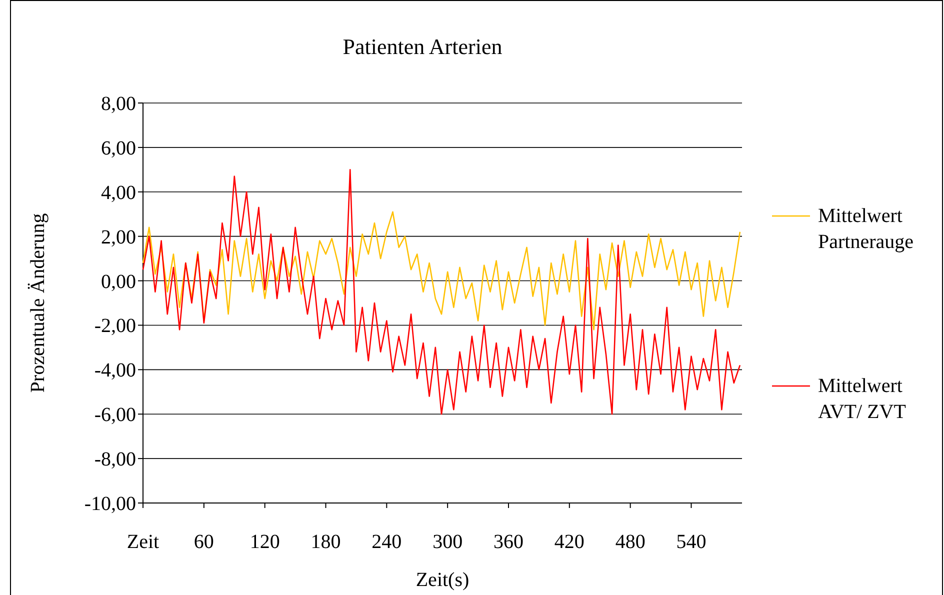  Describe the element at coordinates (115, 326) in the screenshot. I see `y-tick-label: -2,00` at that location.